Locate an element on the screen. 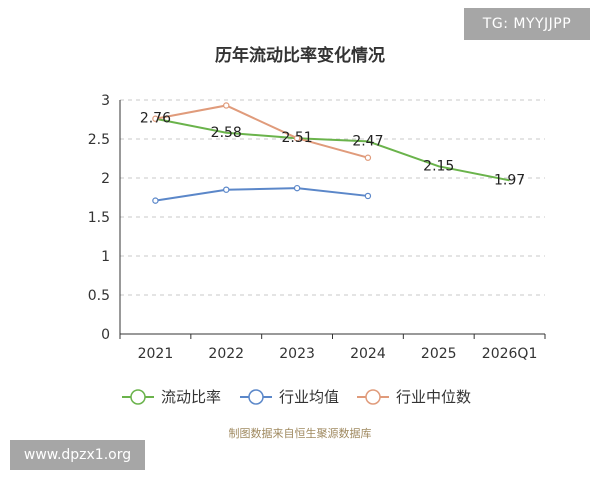  legend: 流动比率 行业均值 行业中位数 is located at coordinates (296, 397).